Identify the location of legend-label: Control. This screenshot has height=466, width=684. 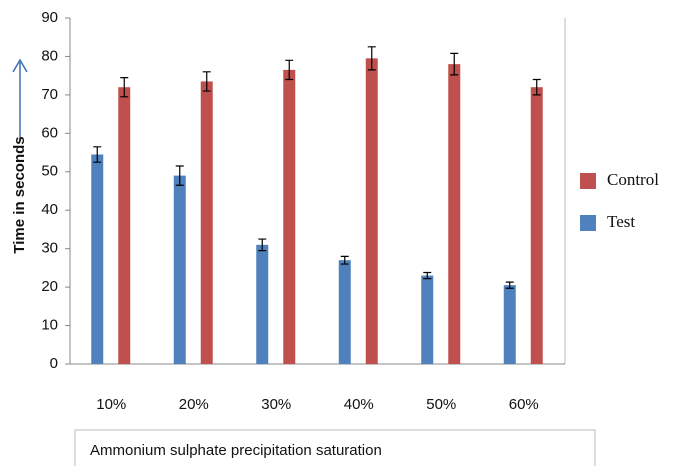
(633, 179).